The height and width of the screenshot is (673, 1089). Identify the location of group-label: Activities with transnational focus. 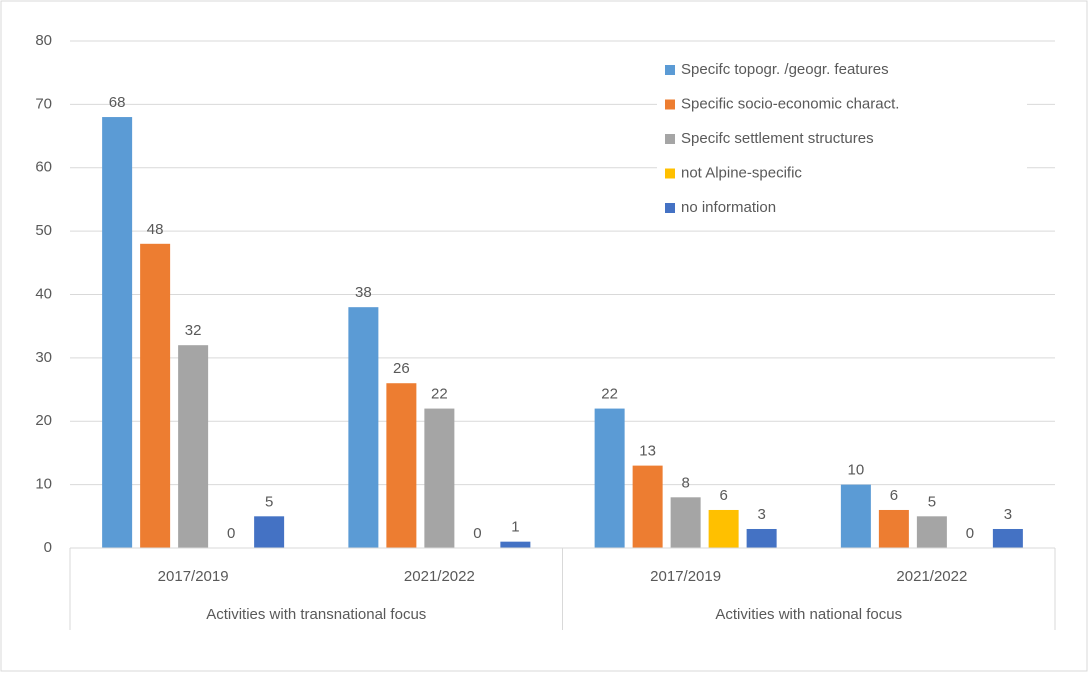
(316, 614).